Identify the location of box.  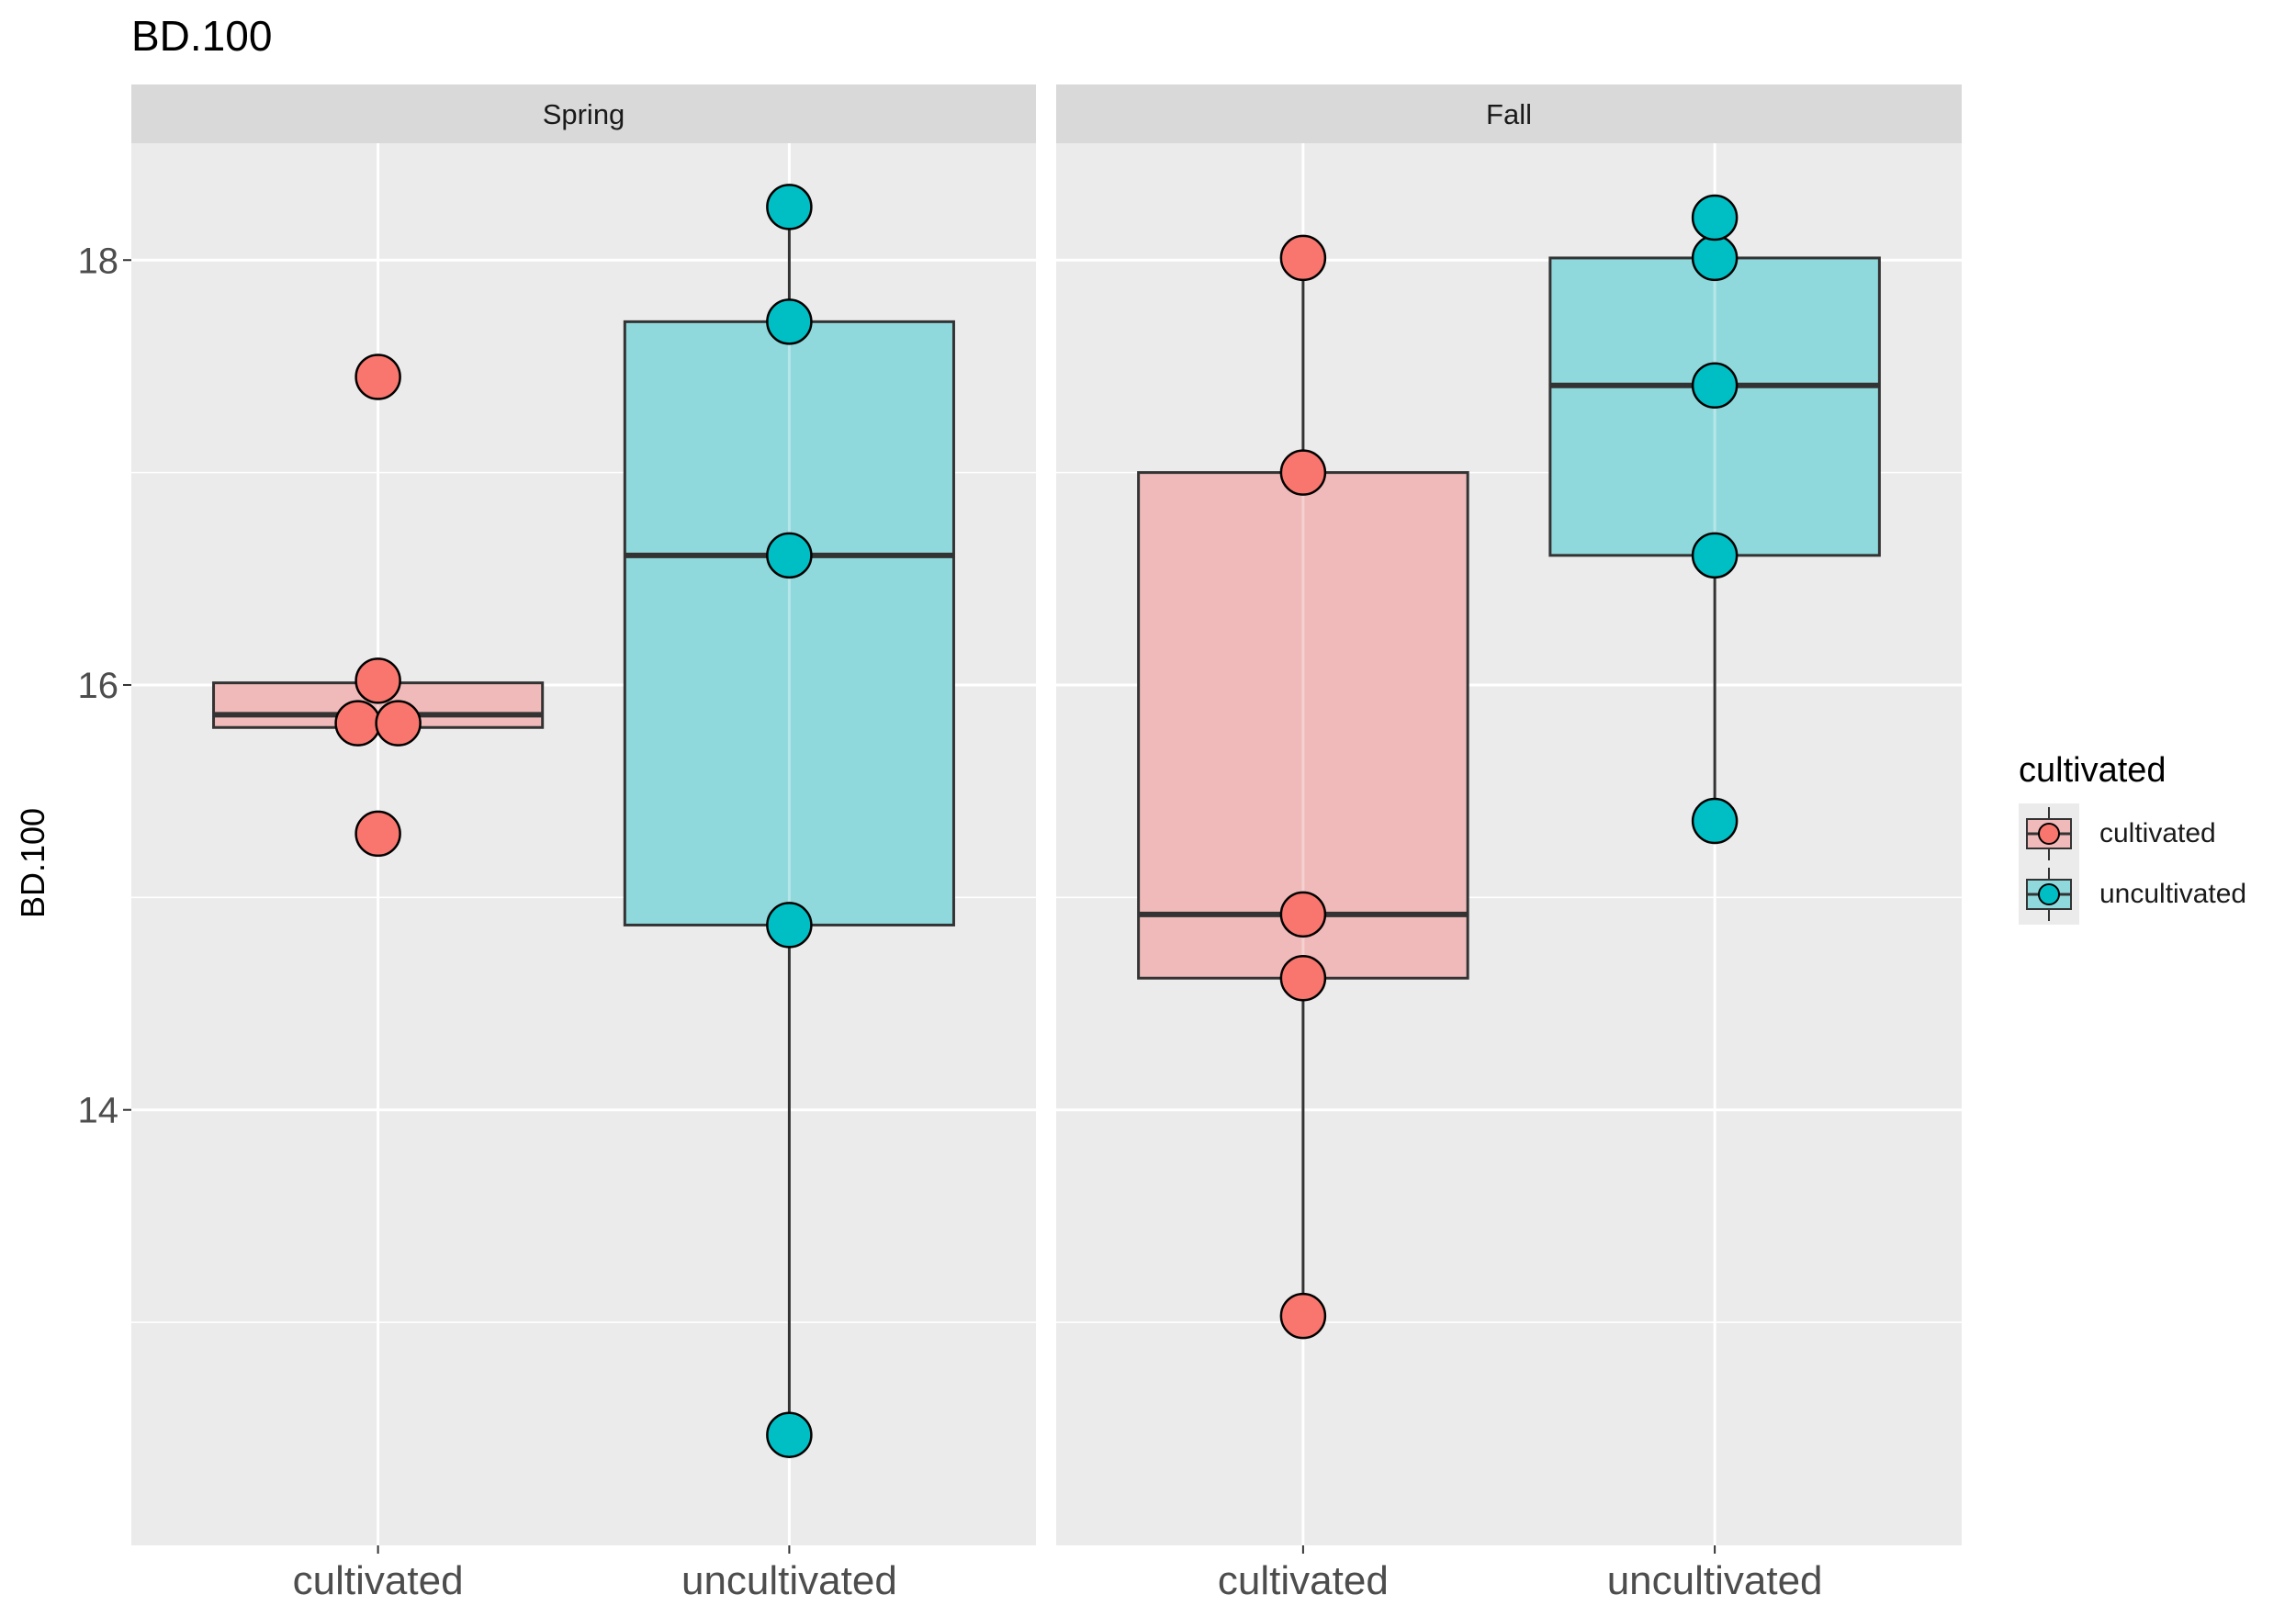
(789, 623).